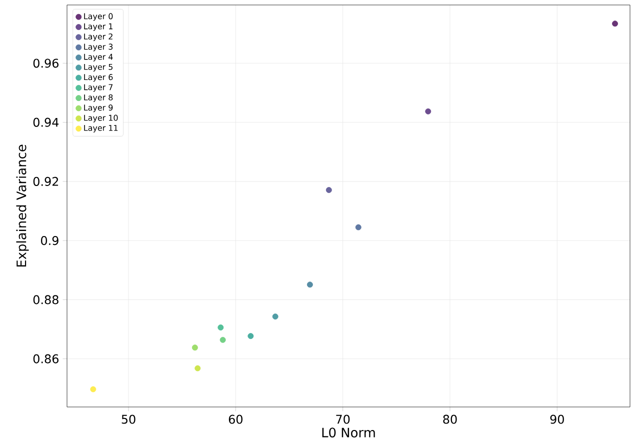 The image size is (632, 448). What do you see at coordinates (22, 205) in the screenshot?
I see `y-axis-title: Explained Variance` at bounding box center [22, 205].